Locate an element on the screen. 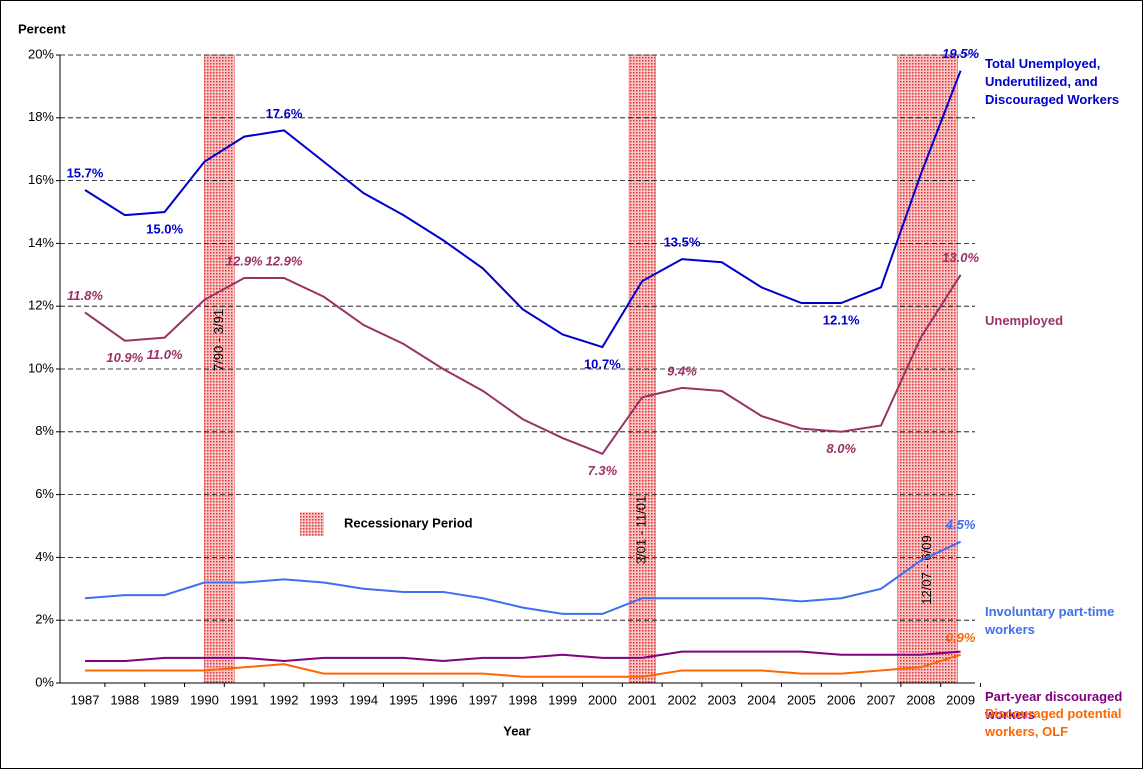 The width and height of the screenshot is (1143, 769). y-tick-label: 12% is located at coordinates (41, 305).